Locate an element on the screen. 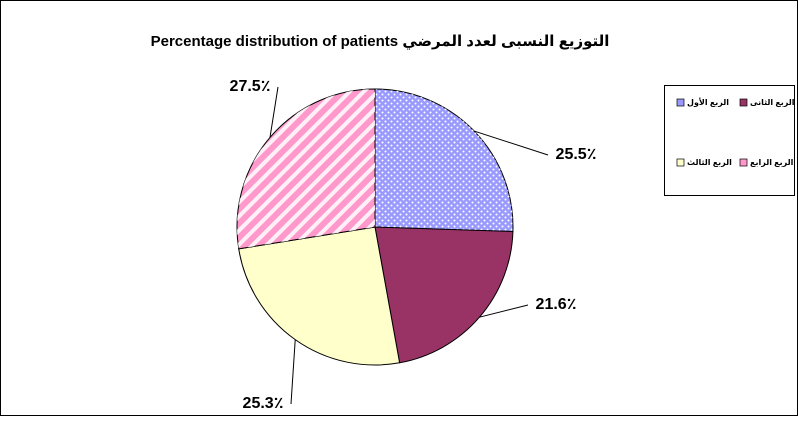 The image size is (798, 421). data-label: 25.3٪ is located at coordinates (263, 403).